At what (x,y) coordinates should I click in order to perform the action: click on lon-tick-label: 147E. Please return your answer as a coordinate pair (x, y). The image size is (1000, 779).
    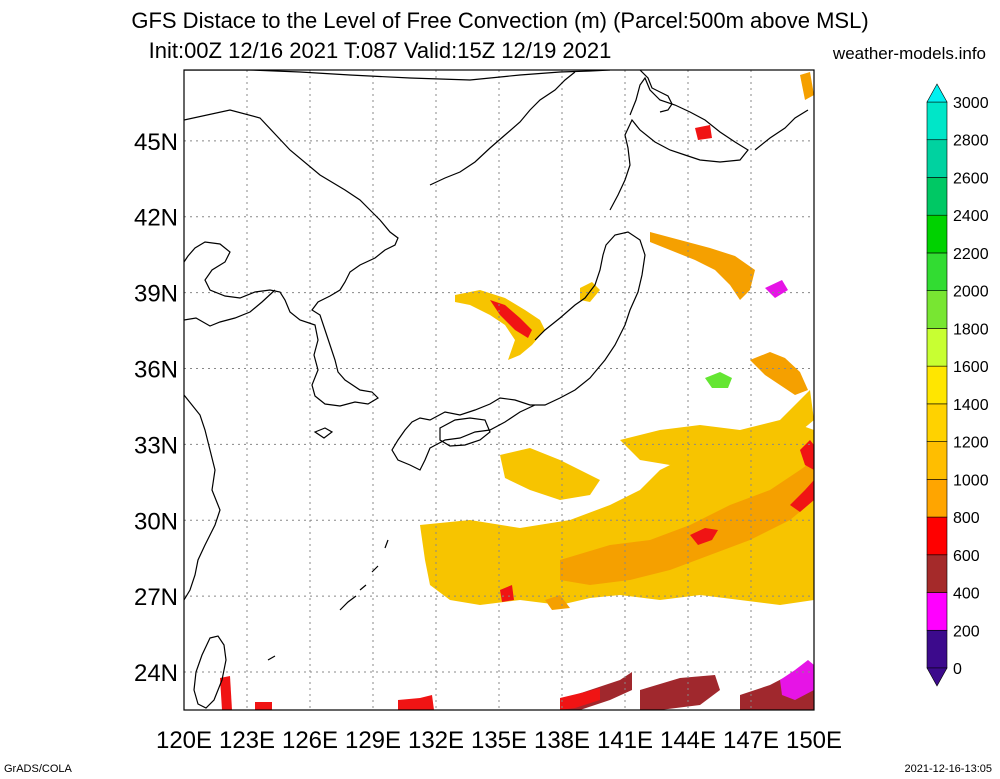
    Looking at the image, I should click on (751, 740).